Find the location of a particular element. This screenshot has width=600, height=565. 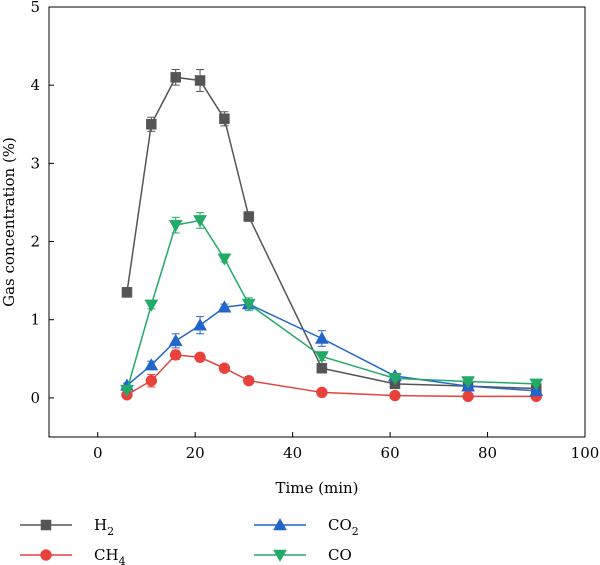

legend-item-CH4: CH4 is located at coordinates (73, 555).